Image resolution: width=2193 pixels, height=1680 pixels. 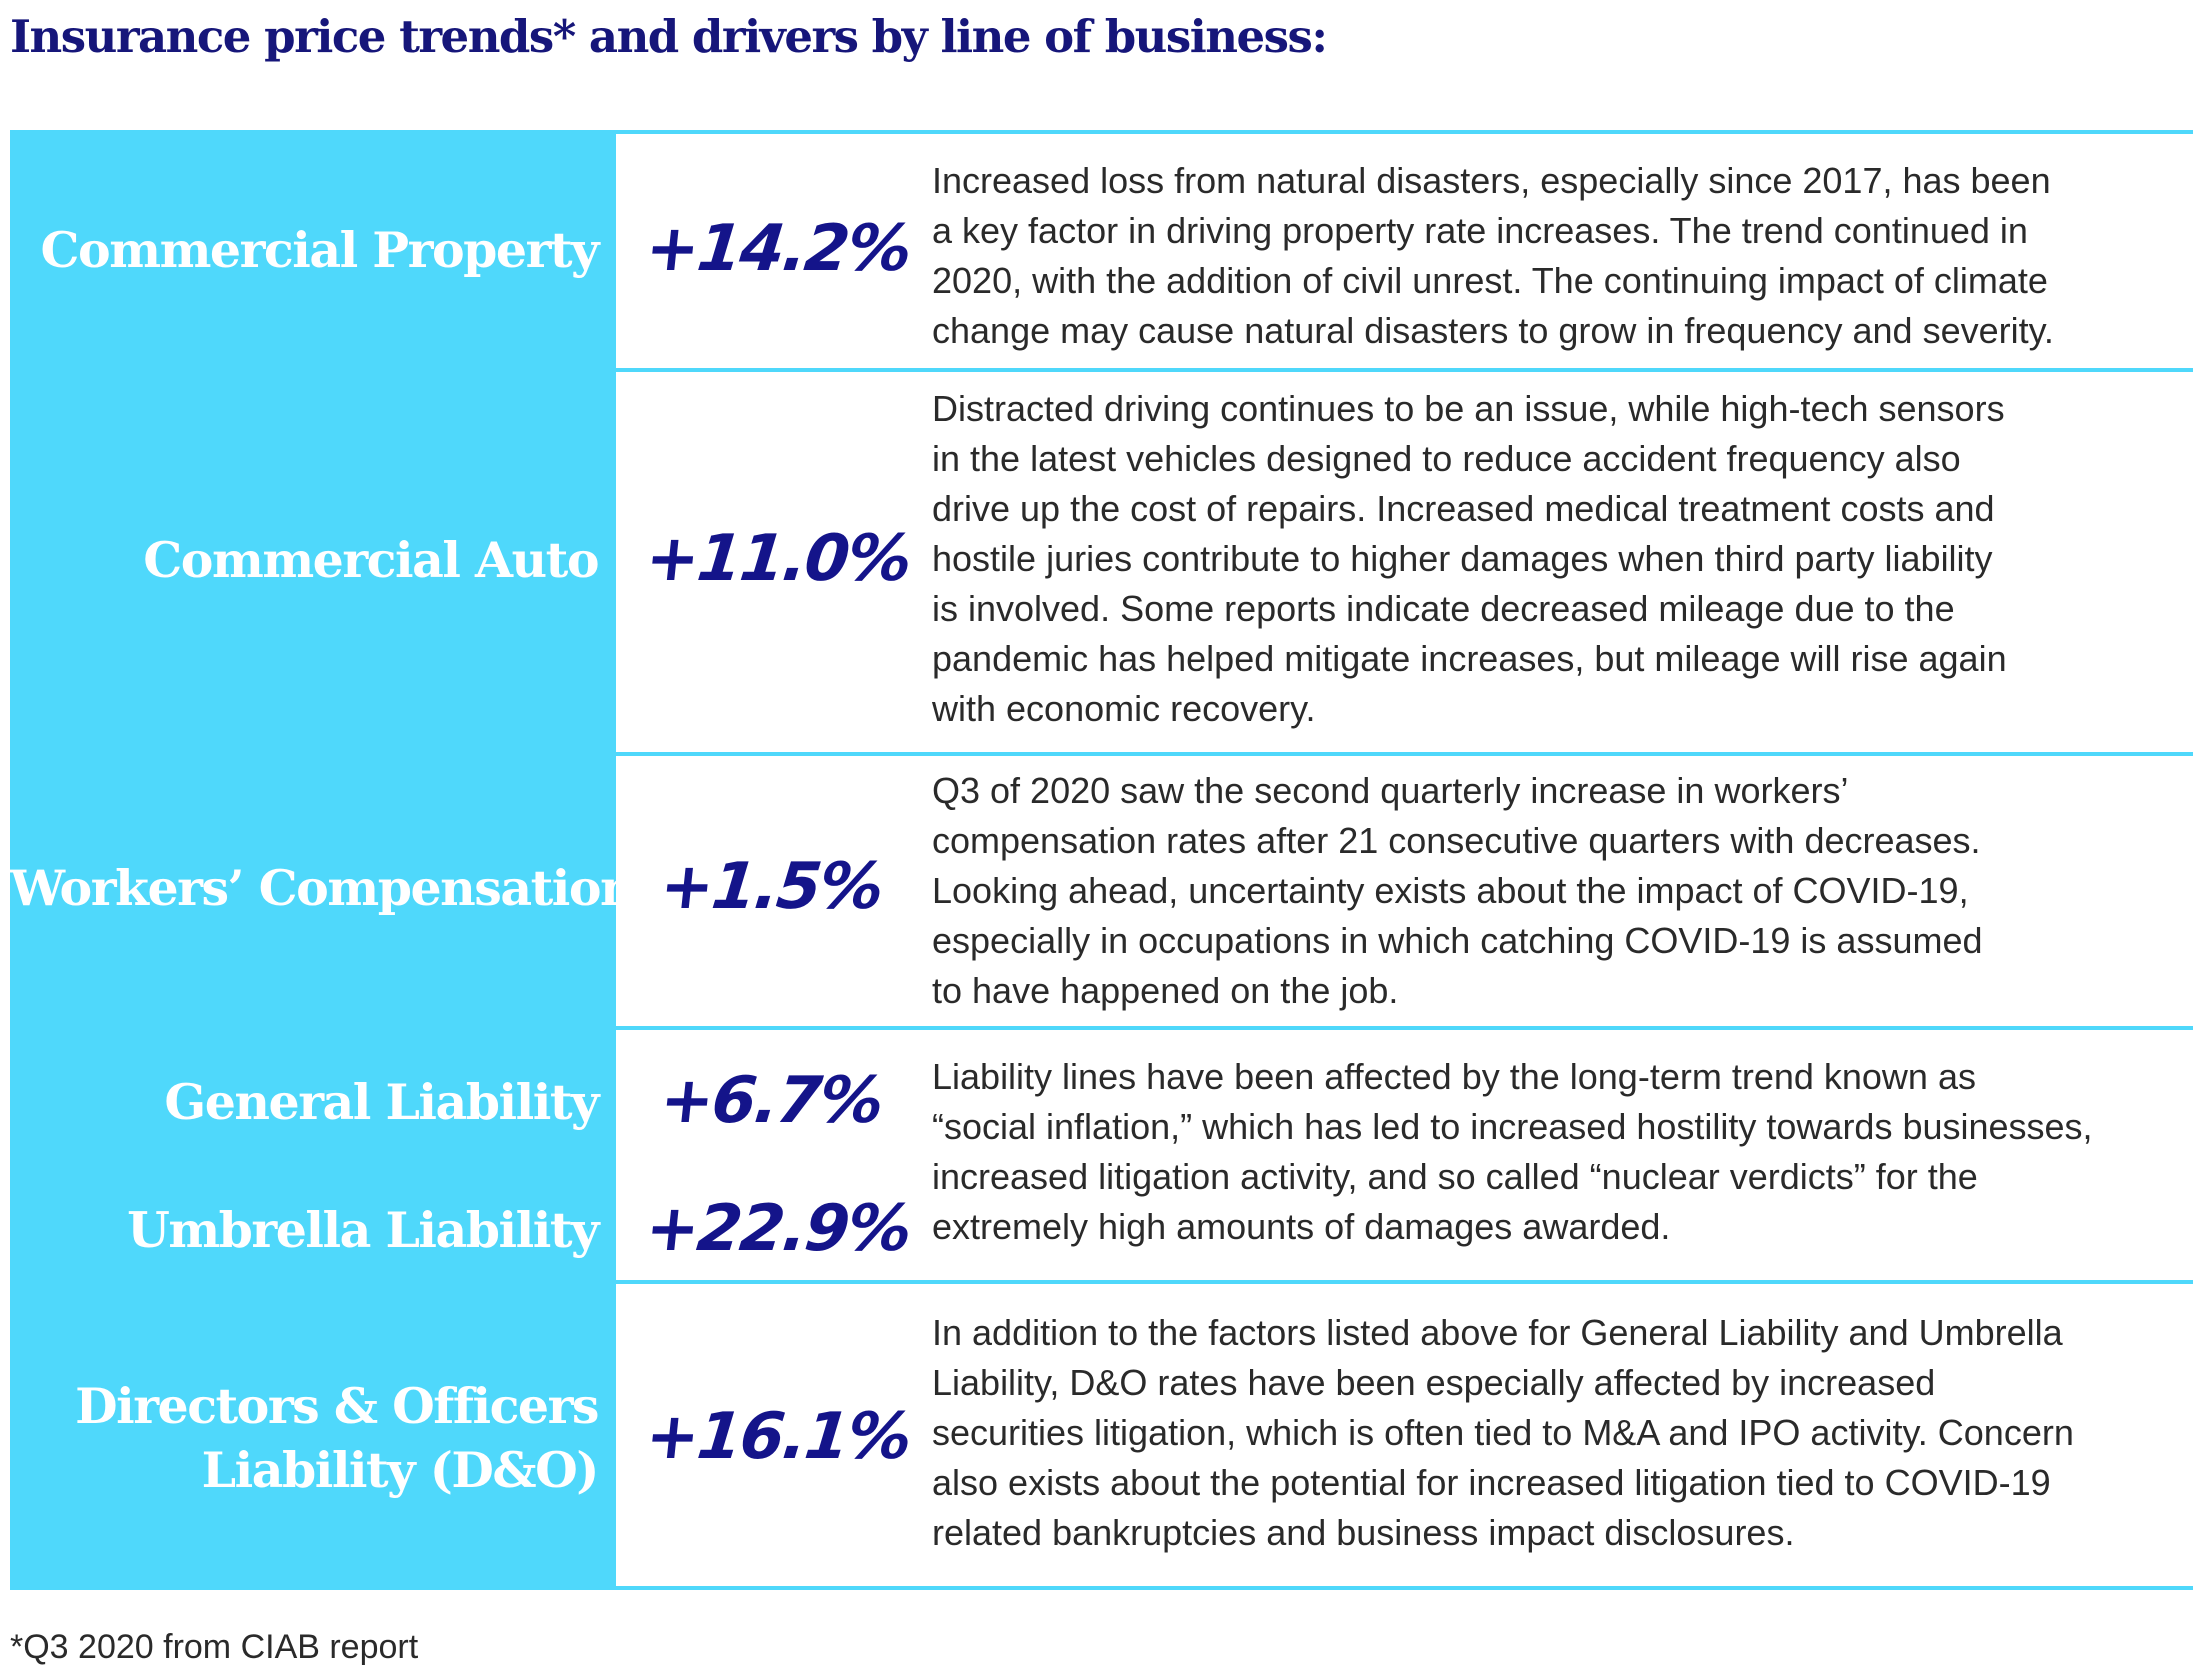 What do you see at coordinates (778, 1229) in the screenshot?
I see `row-value-umbrella-liability: +22.9%` at bounding box center [778, 1229].